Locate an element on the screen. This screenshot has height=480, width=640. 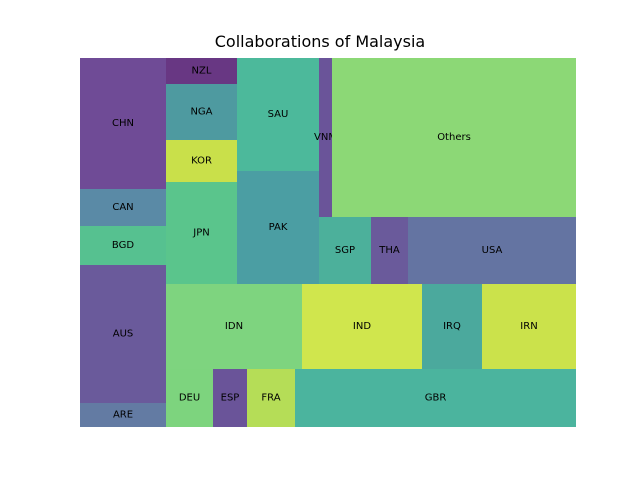
treemap-label-fra: FRA is located at coordinates (270, 398).